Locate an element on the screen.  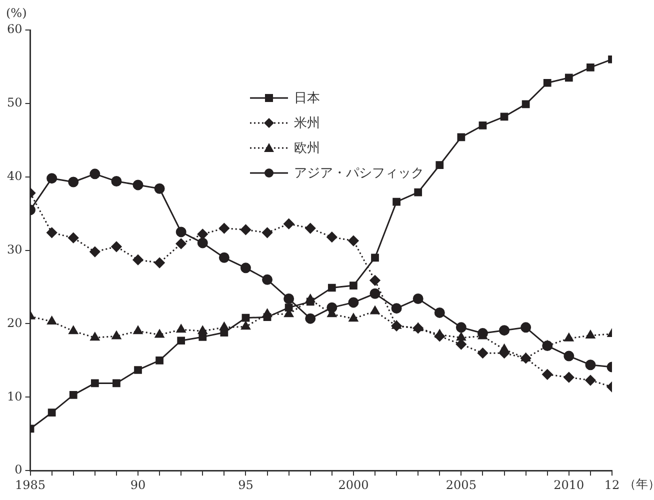
legend-label: 欧州 is located at coordinates (307, 148).